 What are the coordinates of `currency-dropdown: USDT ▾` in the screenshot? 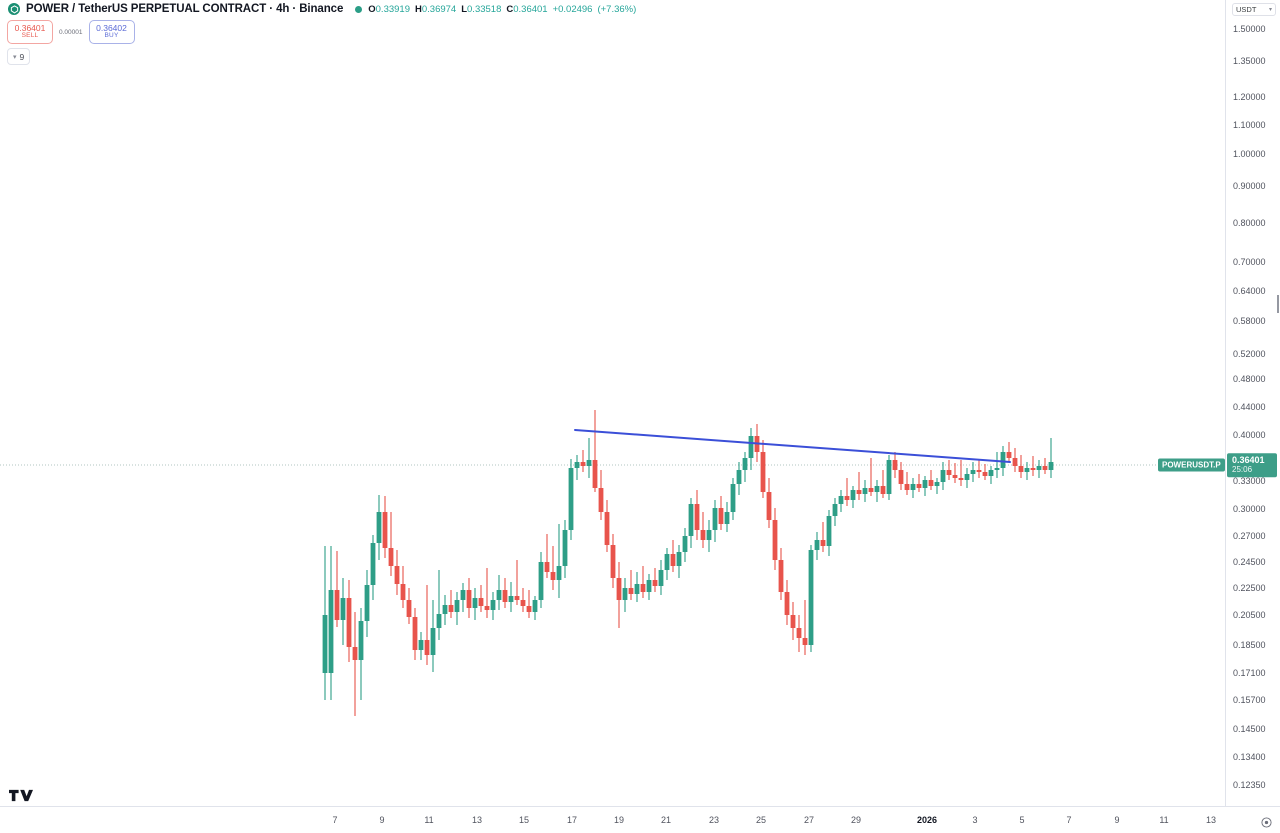 It's located at (1254, 9).